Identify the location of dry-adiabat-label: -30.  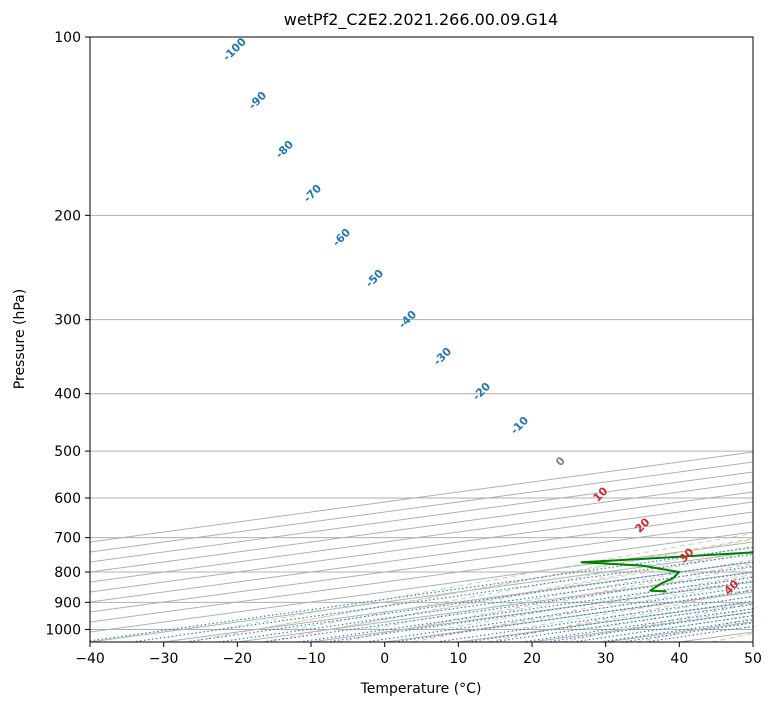
(442, 356).